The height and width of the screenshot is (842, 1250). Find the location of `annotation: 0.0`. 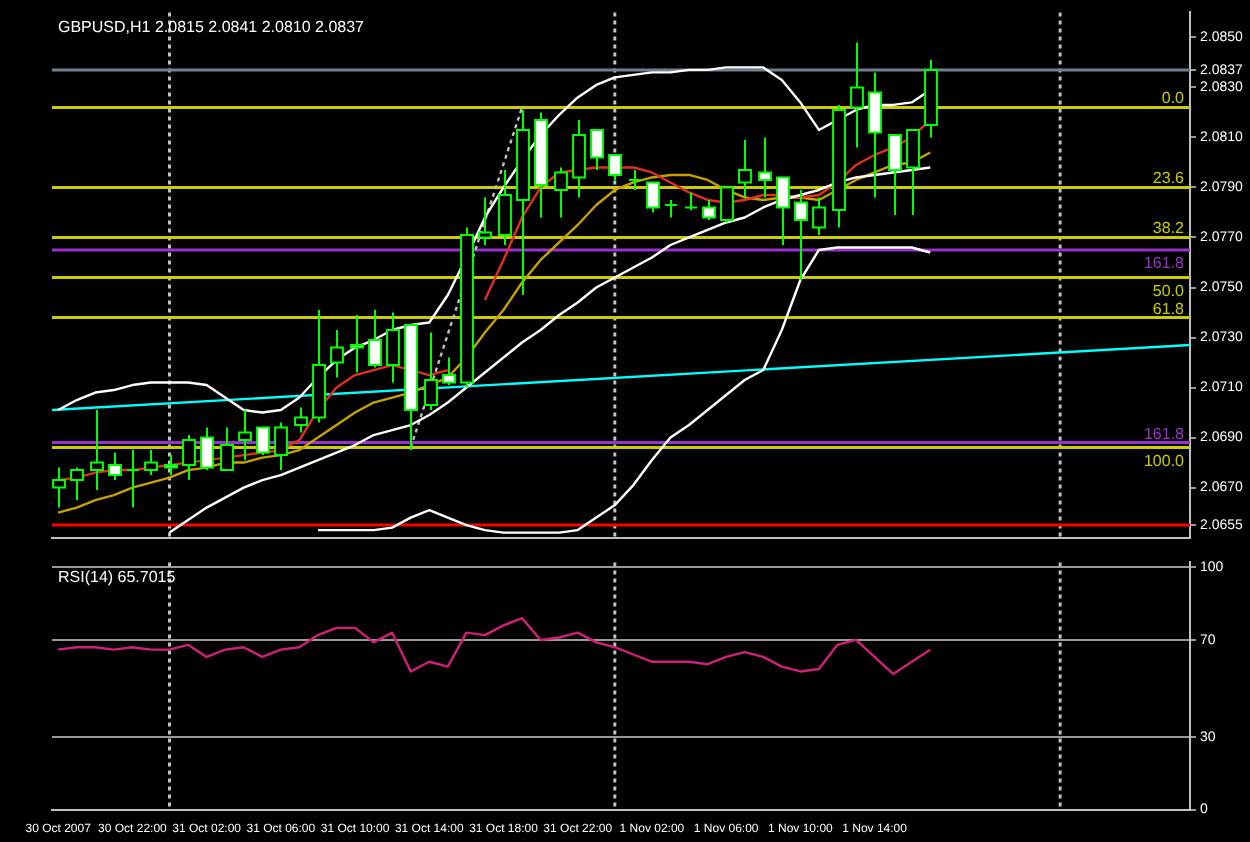

annotation: 0.0 is located at coordinates (1173, 98).